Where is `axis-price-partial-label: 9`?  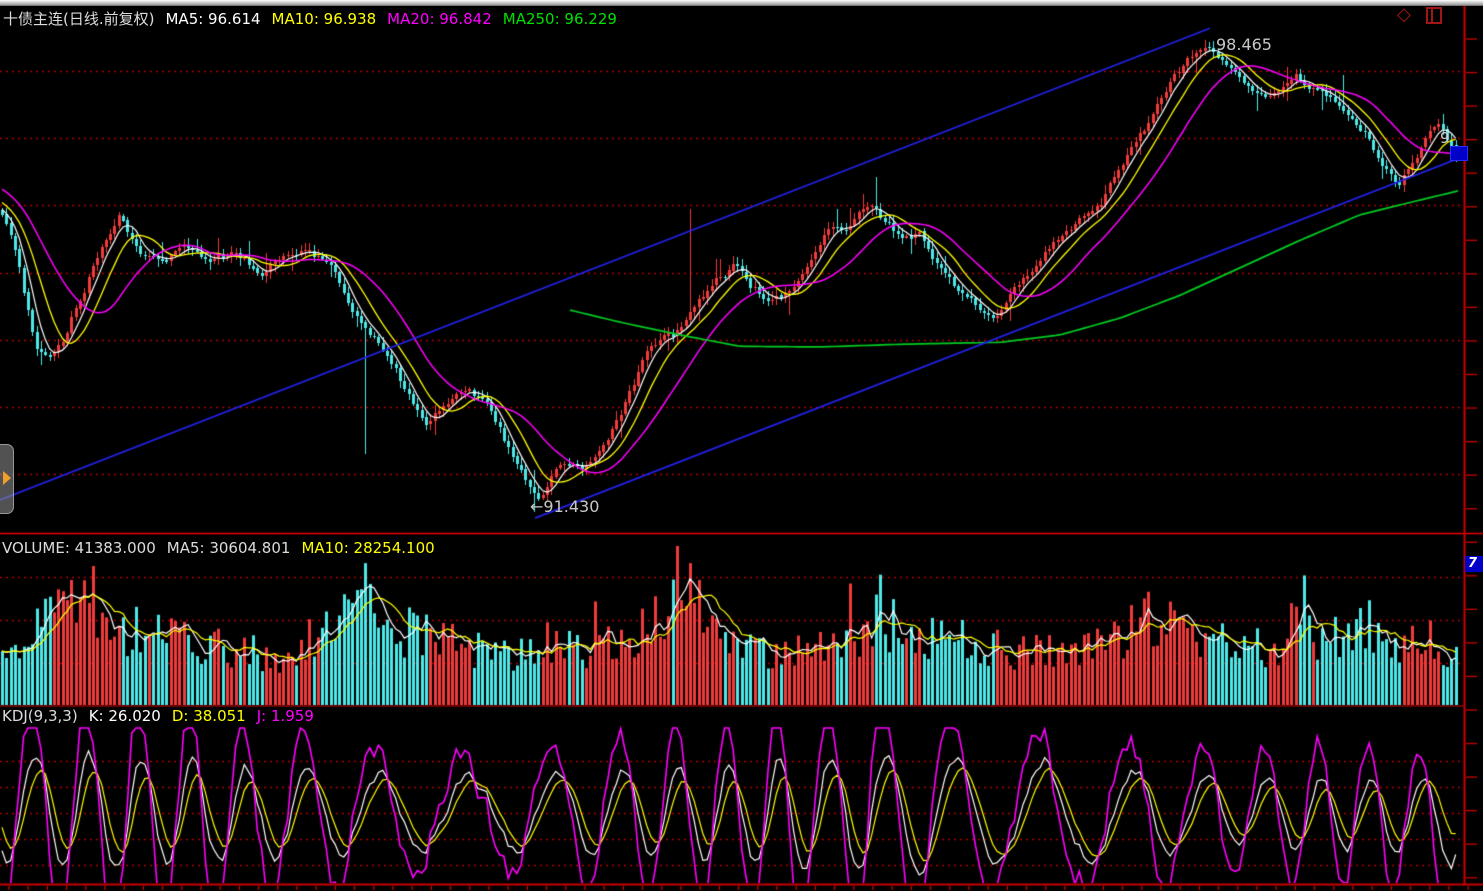 axis-price-partial-label: 9 is located at coordinates (1445, 138).